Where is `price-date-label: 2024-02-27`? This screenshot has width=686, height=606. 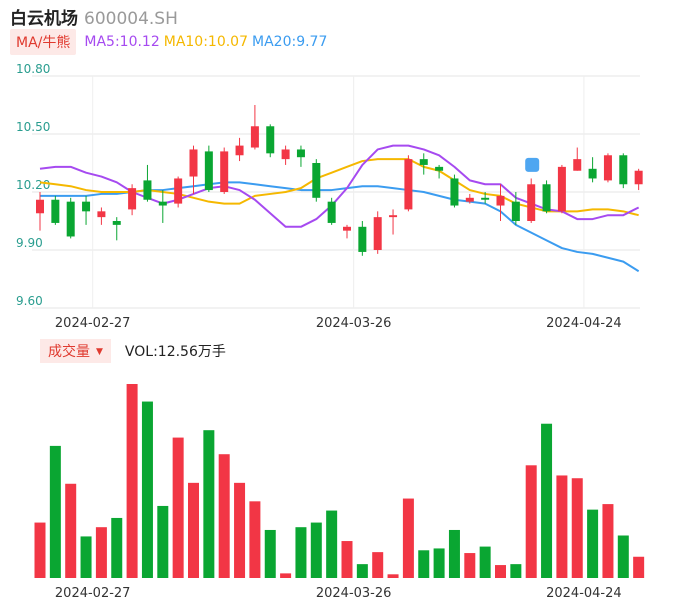
price-date-label: 2024-02-27 is located at coordinates (93, 323).